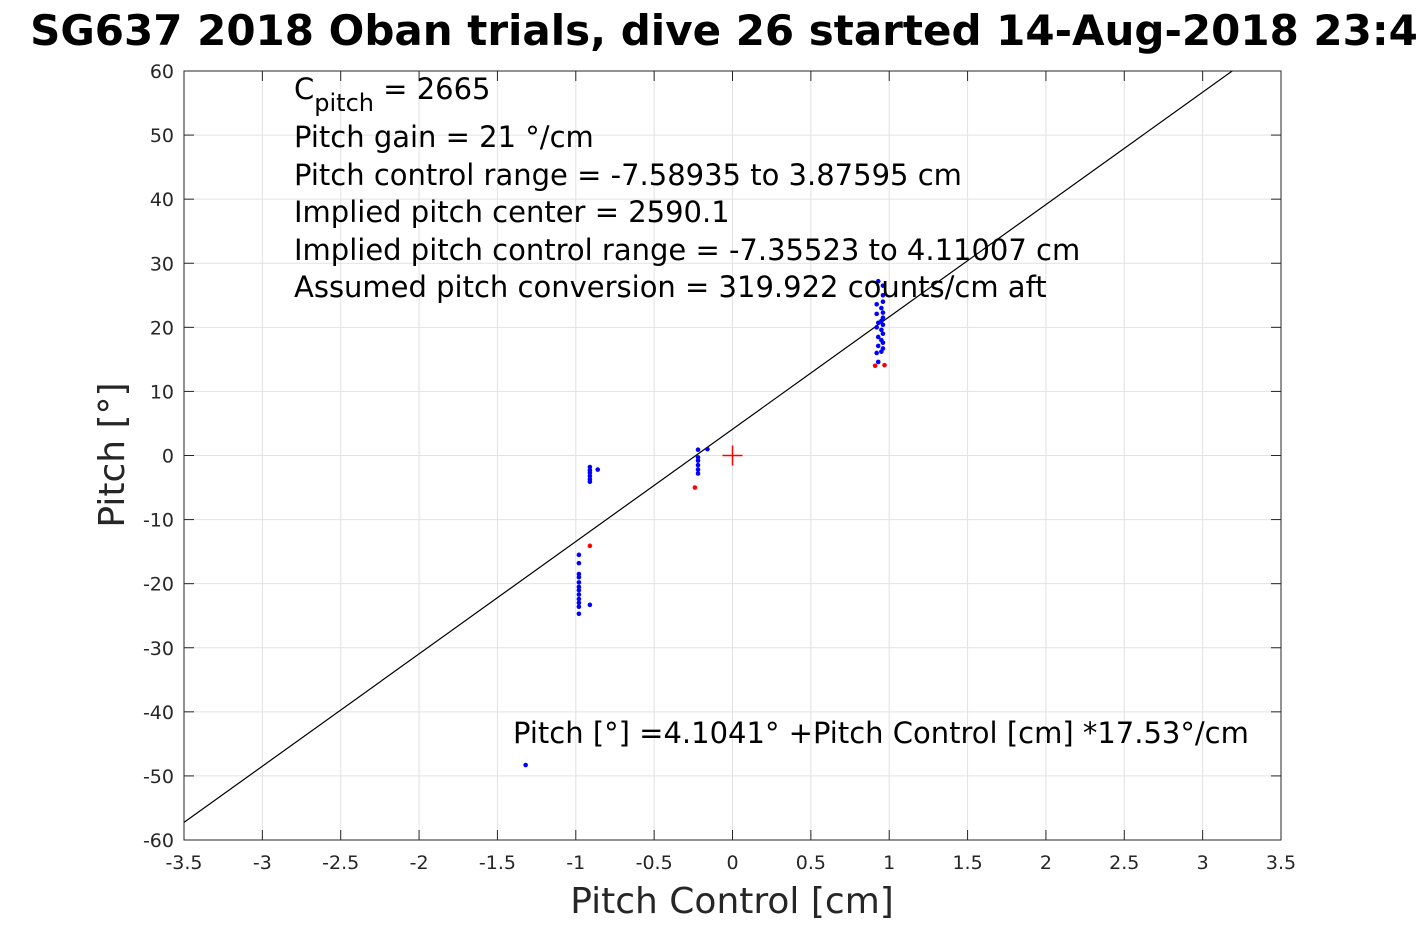  I want to click on y-tick-label: 50, so click(162, 136).